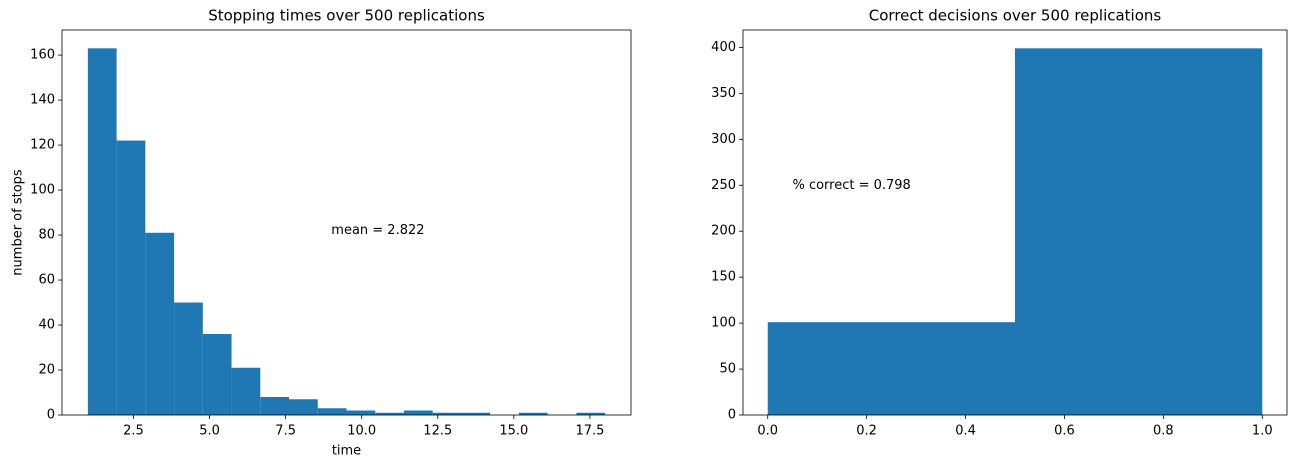 The height and width of the screenshot is (469, 1316). I want to click on y-tick-label: 50, so click(727, 369).